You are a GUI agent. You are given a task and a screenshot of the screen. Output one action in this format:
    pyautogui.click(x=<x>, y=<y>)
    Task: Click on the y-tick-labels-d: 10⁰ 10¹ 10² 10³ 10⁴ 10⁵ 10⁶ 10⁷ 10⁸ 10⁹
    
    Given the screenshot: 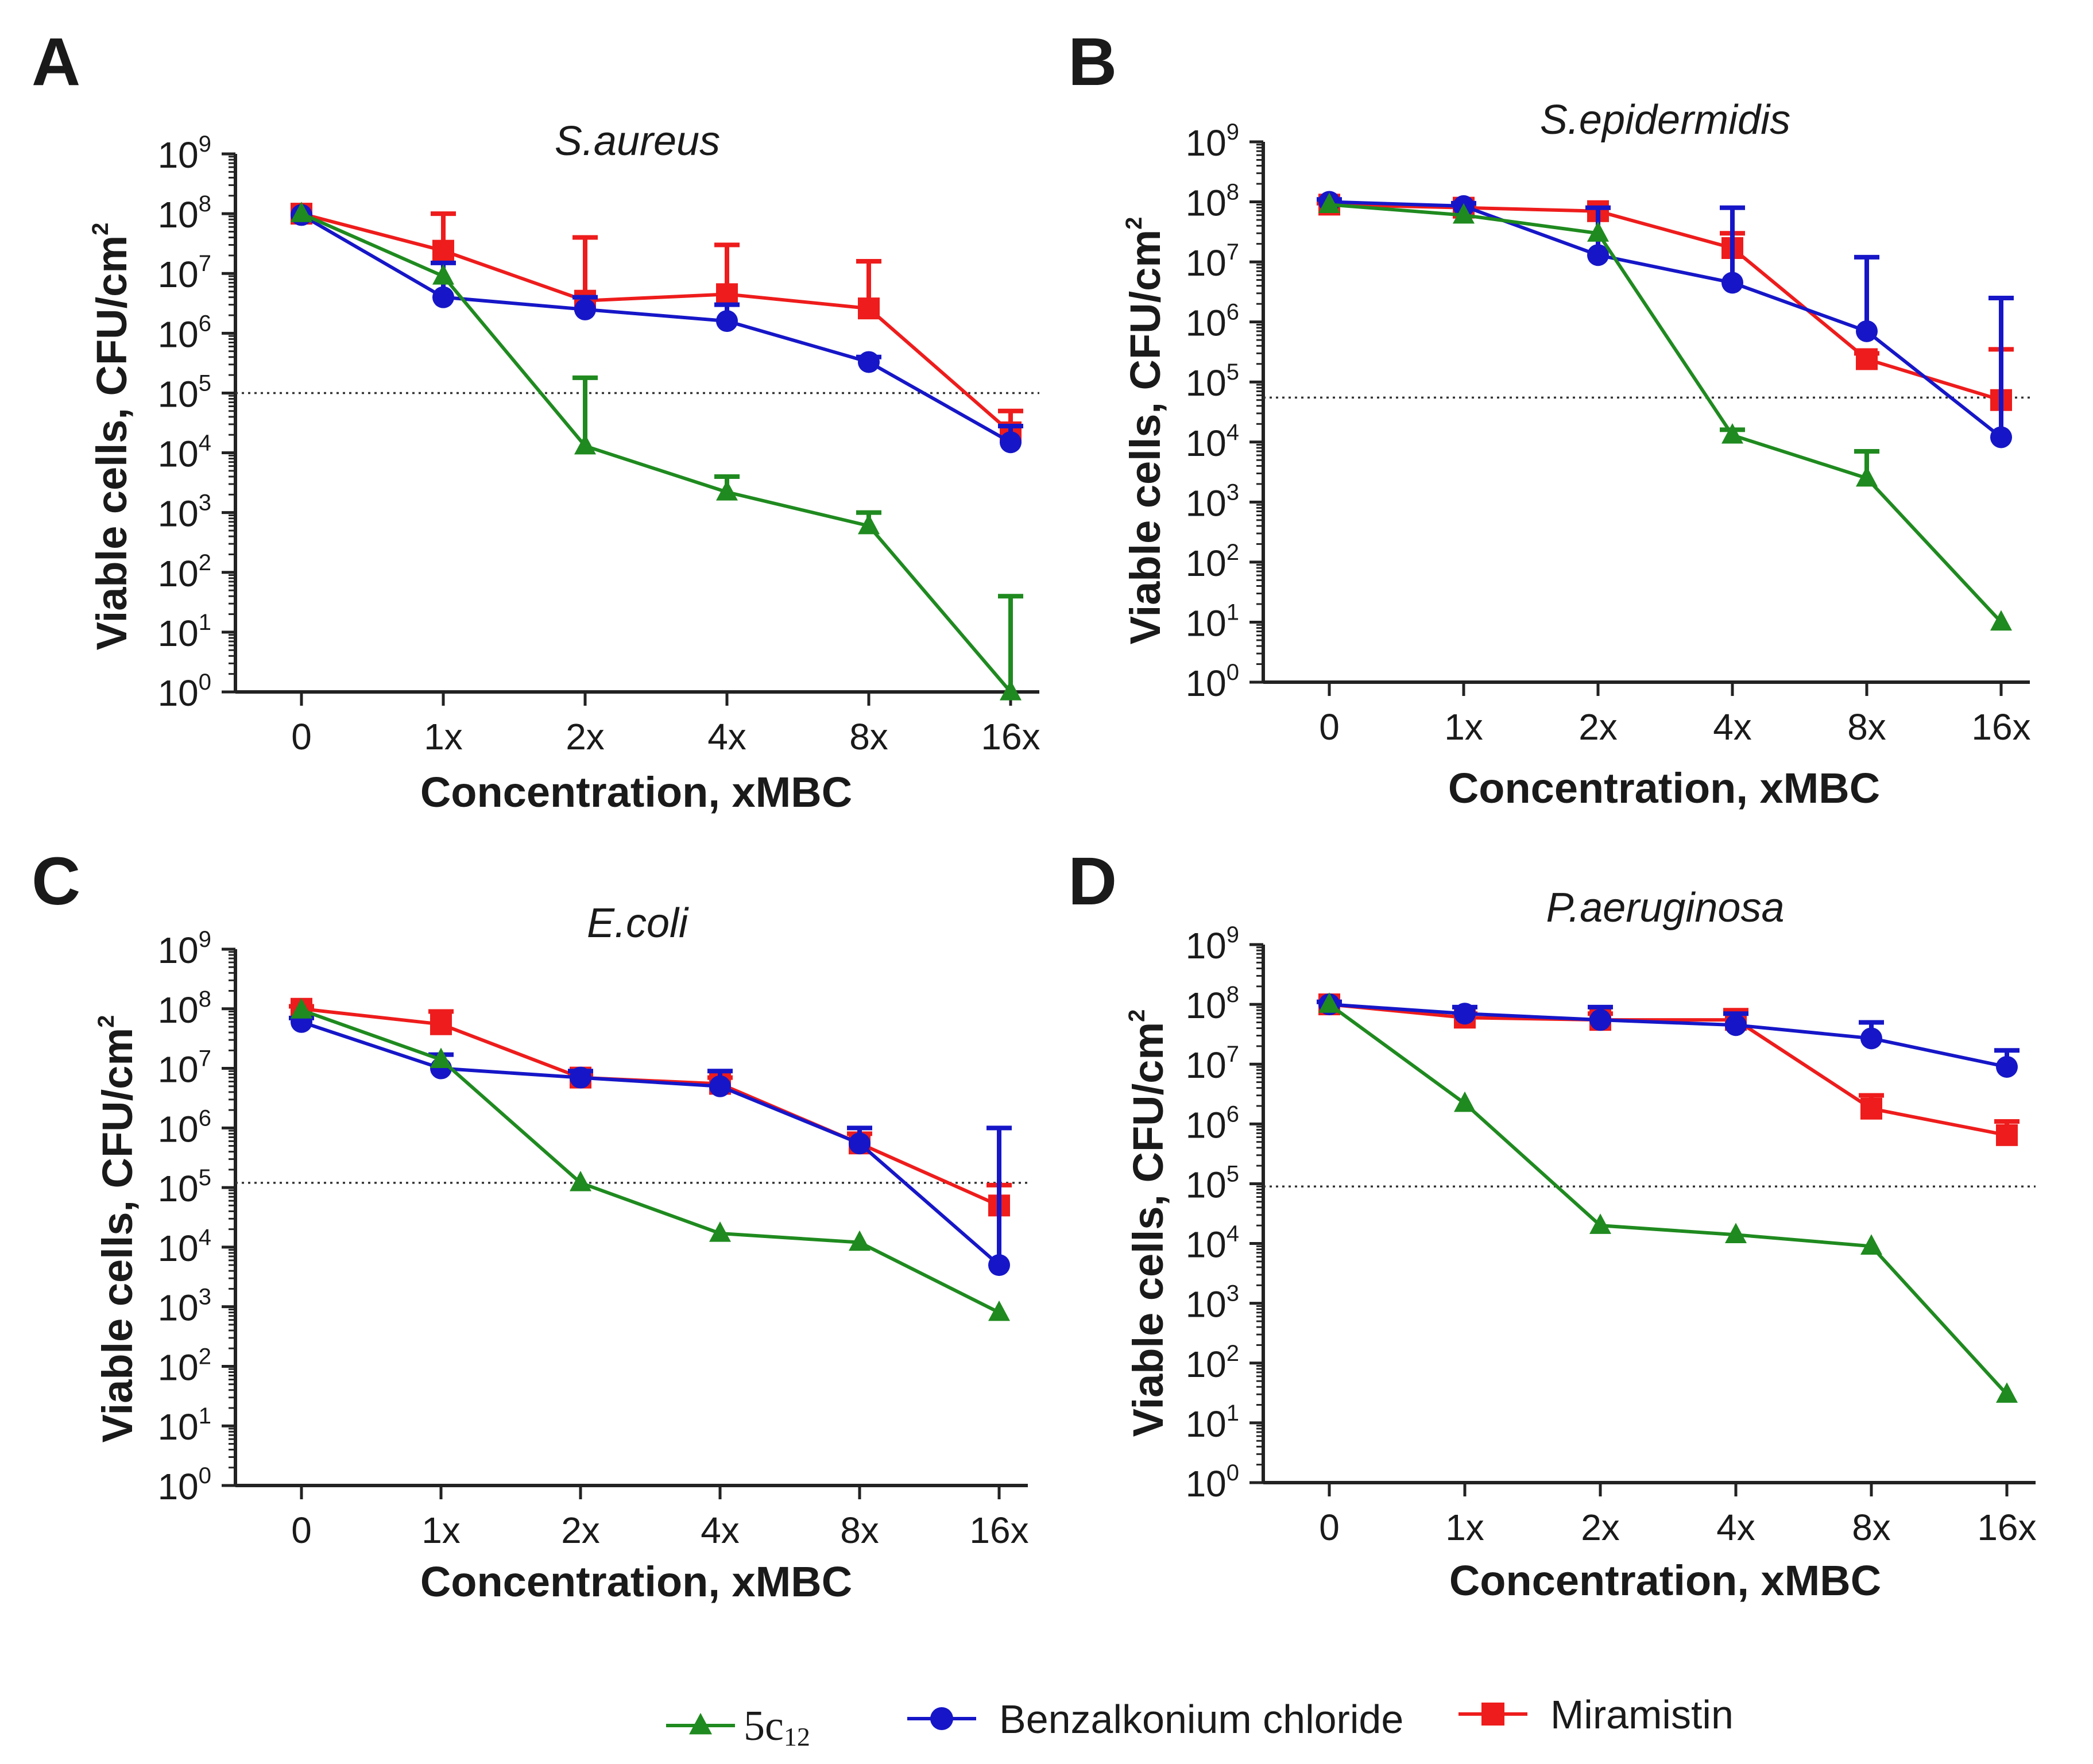 What is the action you would take?
    pyautogui.click(x=1212, y=1213)
    